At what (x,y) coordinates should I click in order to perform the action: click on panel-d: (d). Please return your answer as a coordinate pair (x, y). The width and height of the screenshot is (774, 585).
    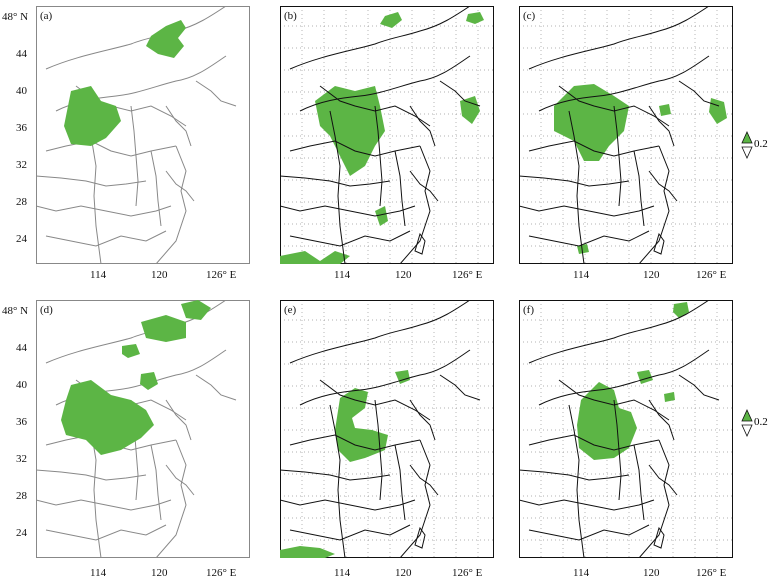
    Looking at the image, I should click on (143, 429).